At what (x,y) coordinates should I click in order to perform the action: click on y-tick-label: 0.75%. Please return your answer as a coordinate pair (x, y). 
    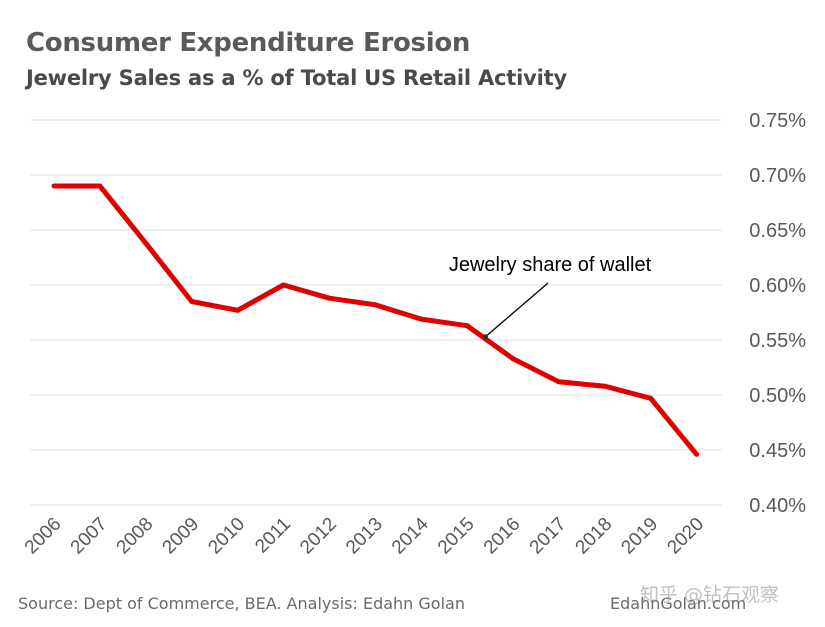
    Looking at the image, I should click on (777, 121).